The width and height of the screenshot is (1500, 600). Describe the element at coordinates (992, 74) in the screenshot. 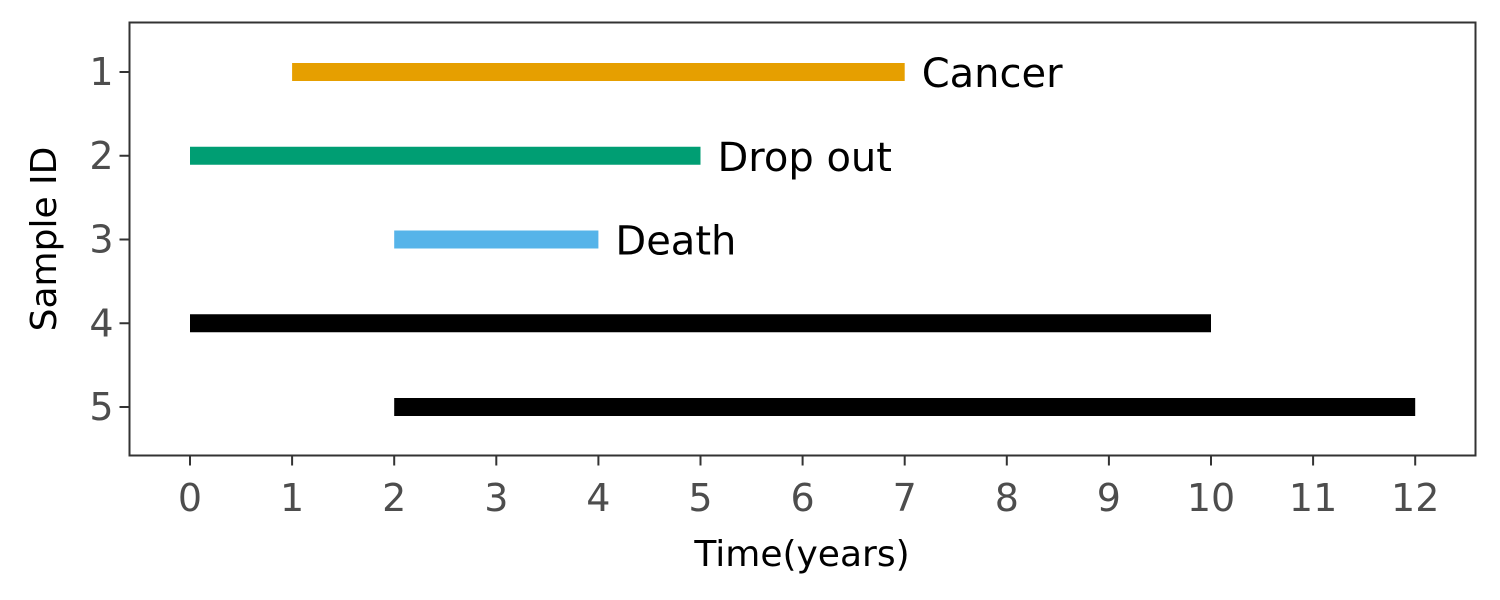

I see `segment-label-1: Cancer` at that location.